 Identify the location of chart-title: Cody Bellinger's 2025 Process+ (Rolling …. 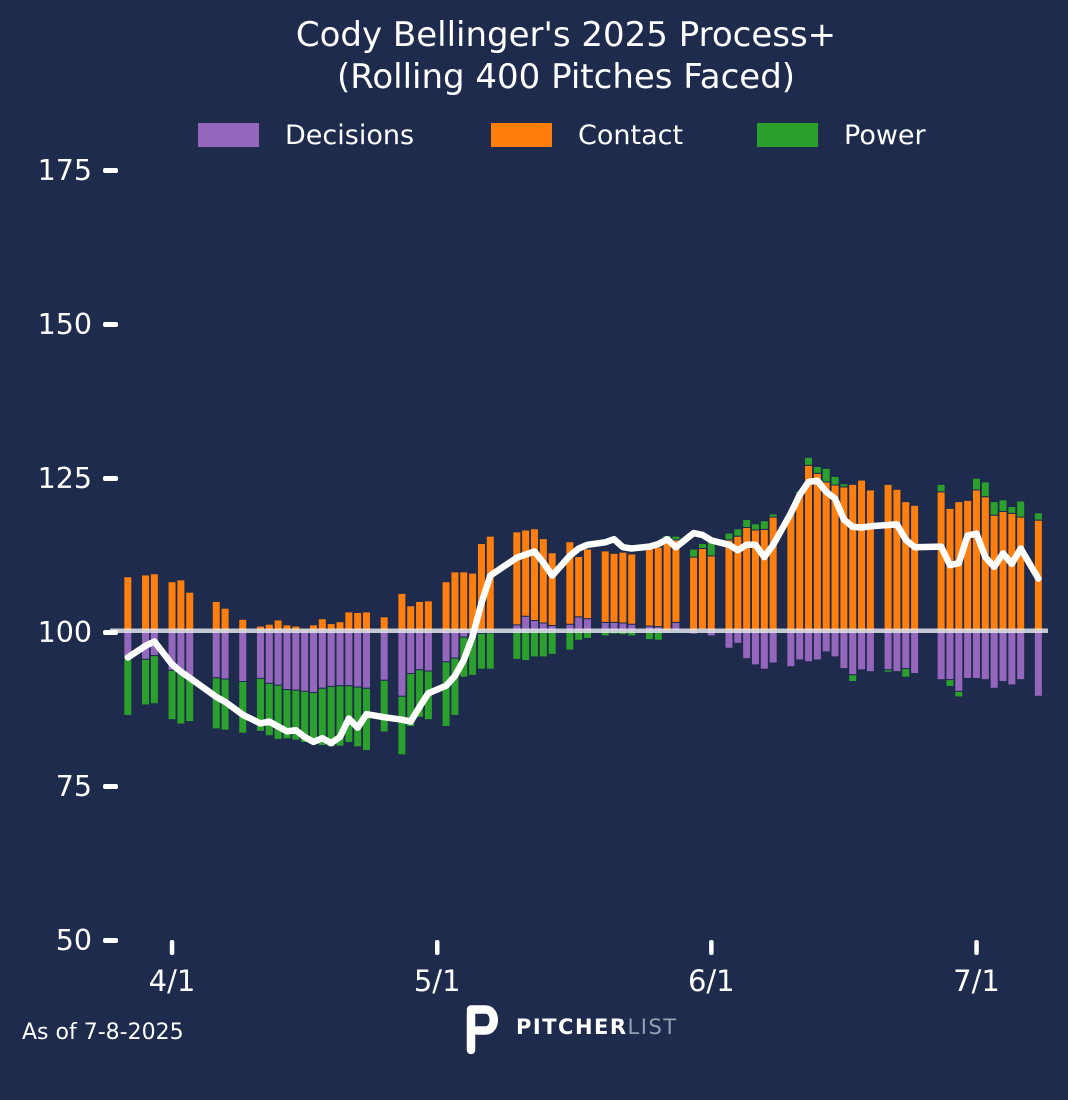
(566, 56).